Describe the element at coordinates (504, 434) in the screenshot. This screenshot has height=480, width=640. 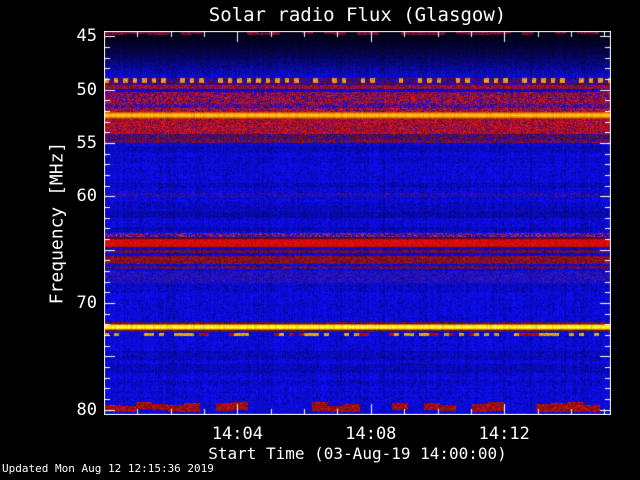
I see `x-tick-label: 14:12` at that location.